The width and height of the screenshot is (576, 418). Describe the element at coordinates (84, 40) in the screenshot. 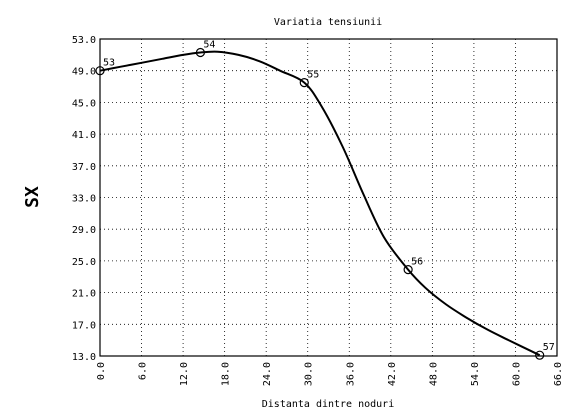

I see `y-tick-label: 53.0` at that location.